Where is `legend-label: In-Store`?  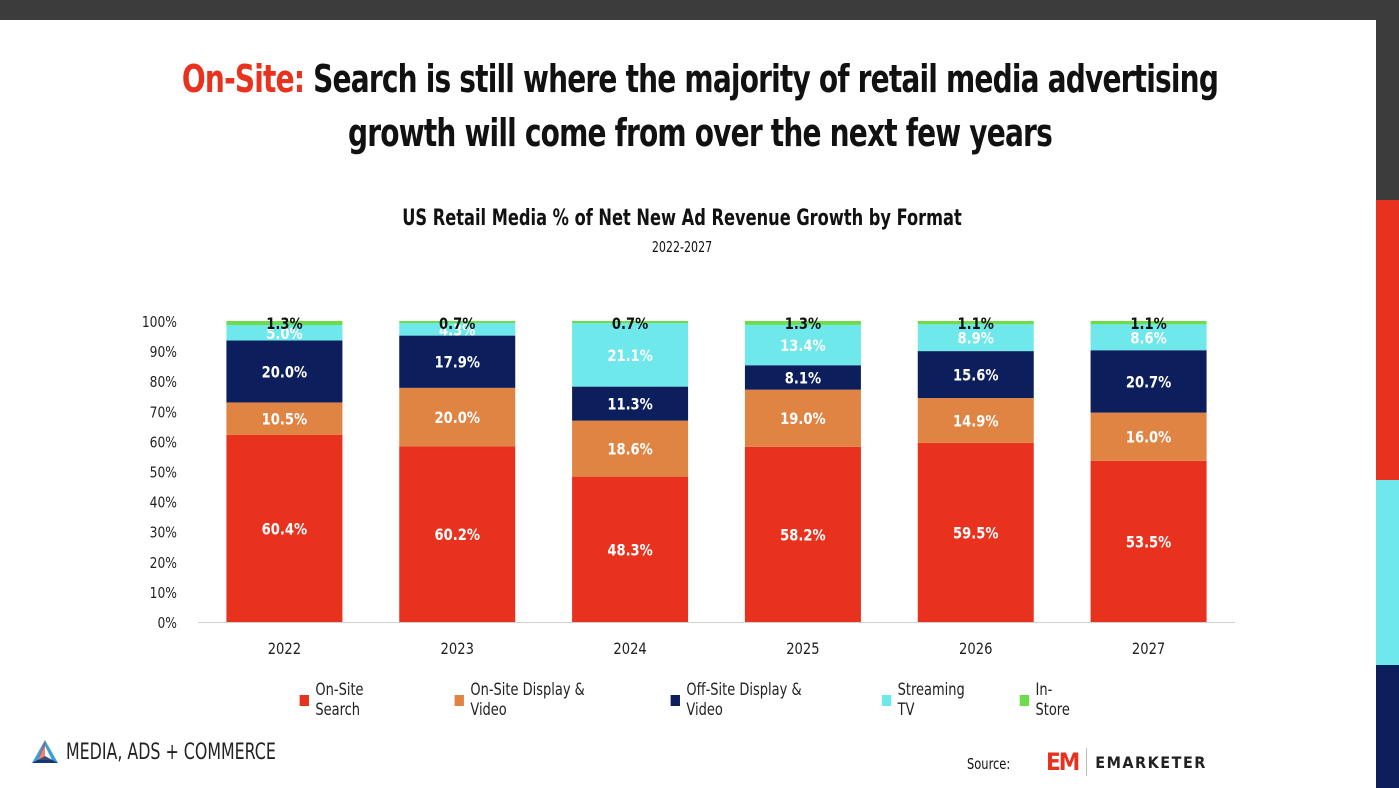 legend-label: In-Store is located at coordinates (1052, 700).